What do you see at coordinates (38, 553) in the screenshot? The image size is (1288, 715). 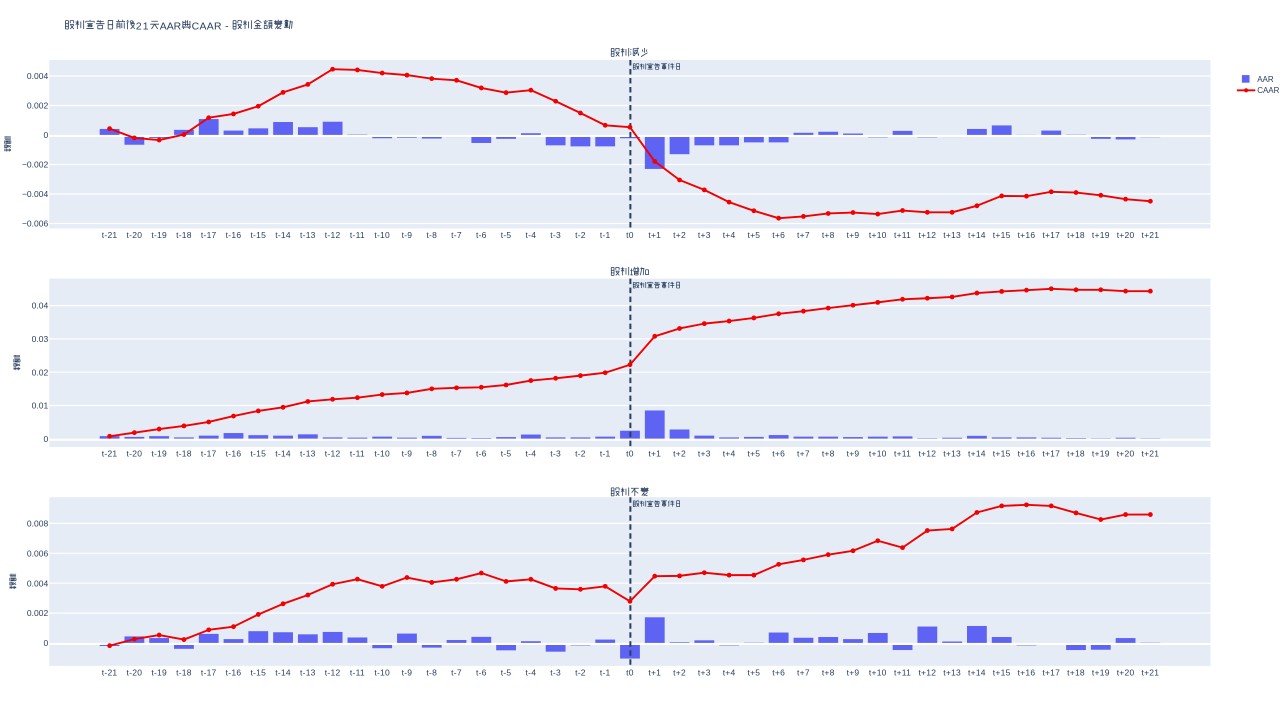 I see `svg-text: 0.006` at bounding box center [38, 553].